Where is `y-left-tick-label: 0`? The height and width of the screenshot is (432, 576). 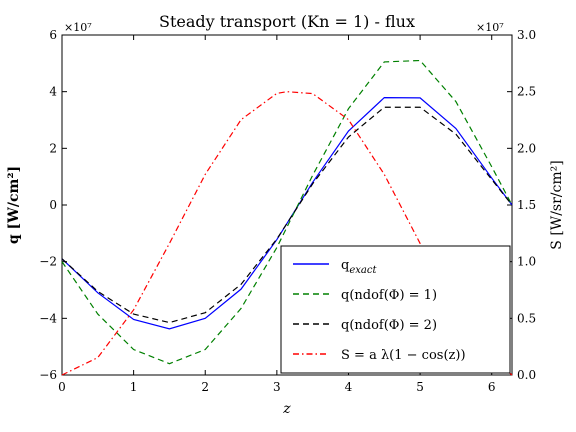
y-left-tick-label: 0 is located at coordinates (53, 205).